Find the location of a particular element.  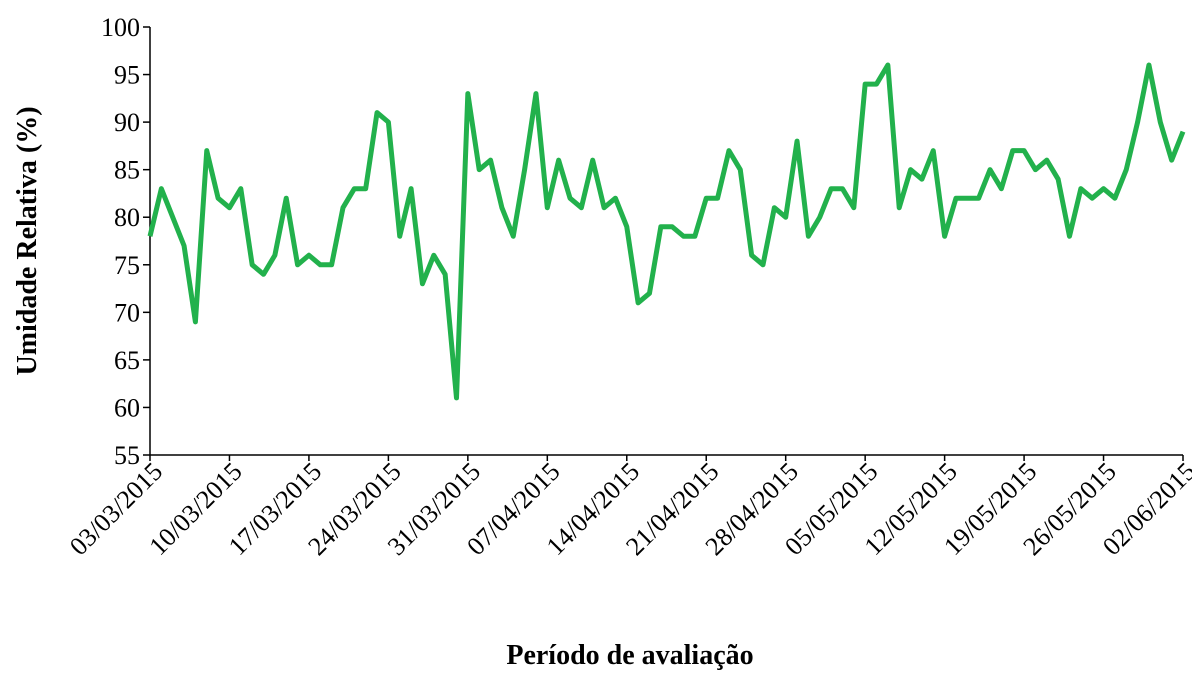

y-axis-title: Umidade Relativa (%) is located at coordinates (27, 240).